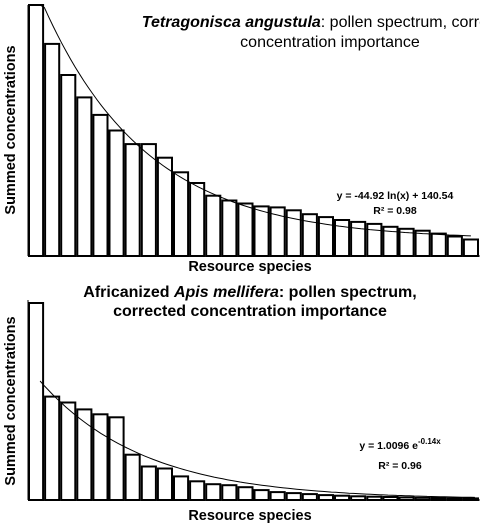  Describe the element at coordinates (11, 129) in the screenshot. I see `top-y-axis-label: Summed concentrations` at that location.